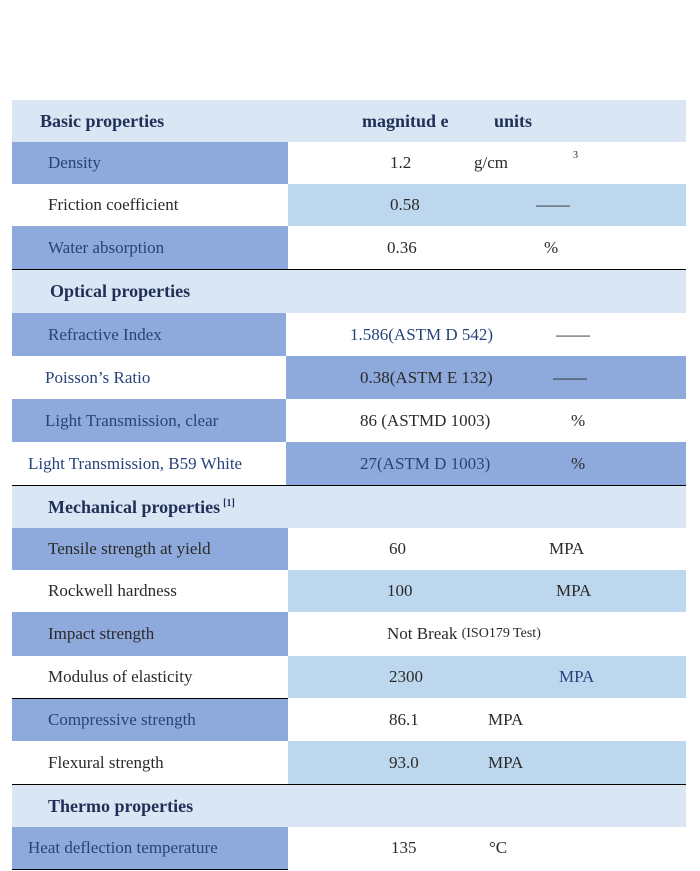 The image size is (700, 871). What do you see at coordinates (129, 548) in the screenshot?
I see `row-label: Tensile strength at yield` at bounding box center [129, 548].